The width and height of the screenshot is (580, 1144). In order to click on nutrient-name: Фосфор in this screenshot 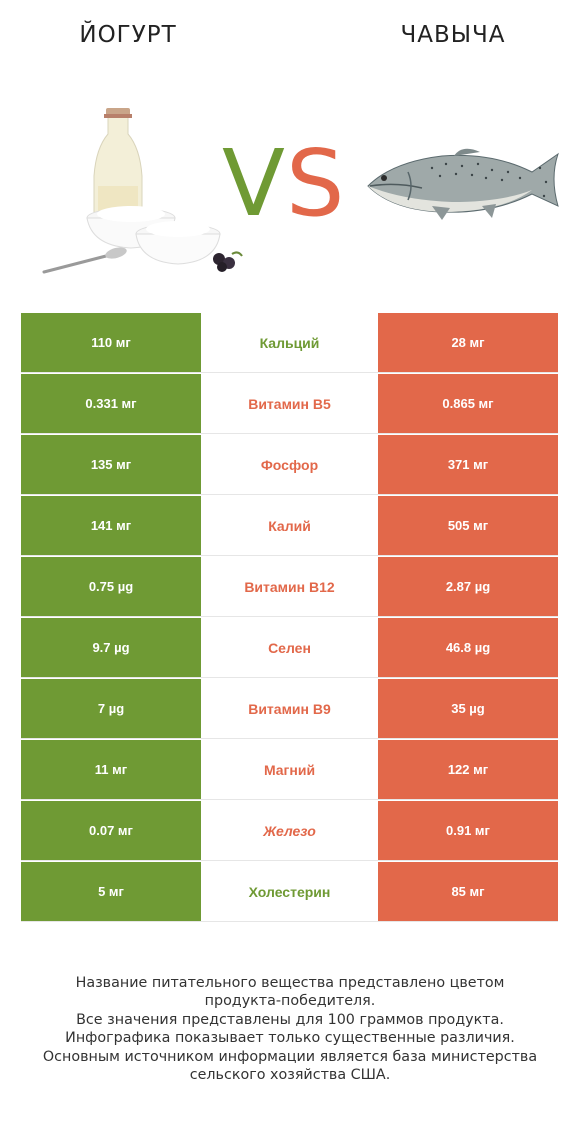, I will do `click(289, 464)`.